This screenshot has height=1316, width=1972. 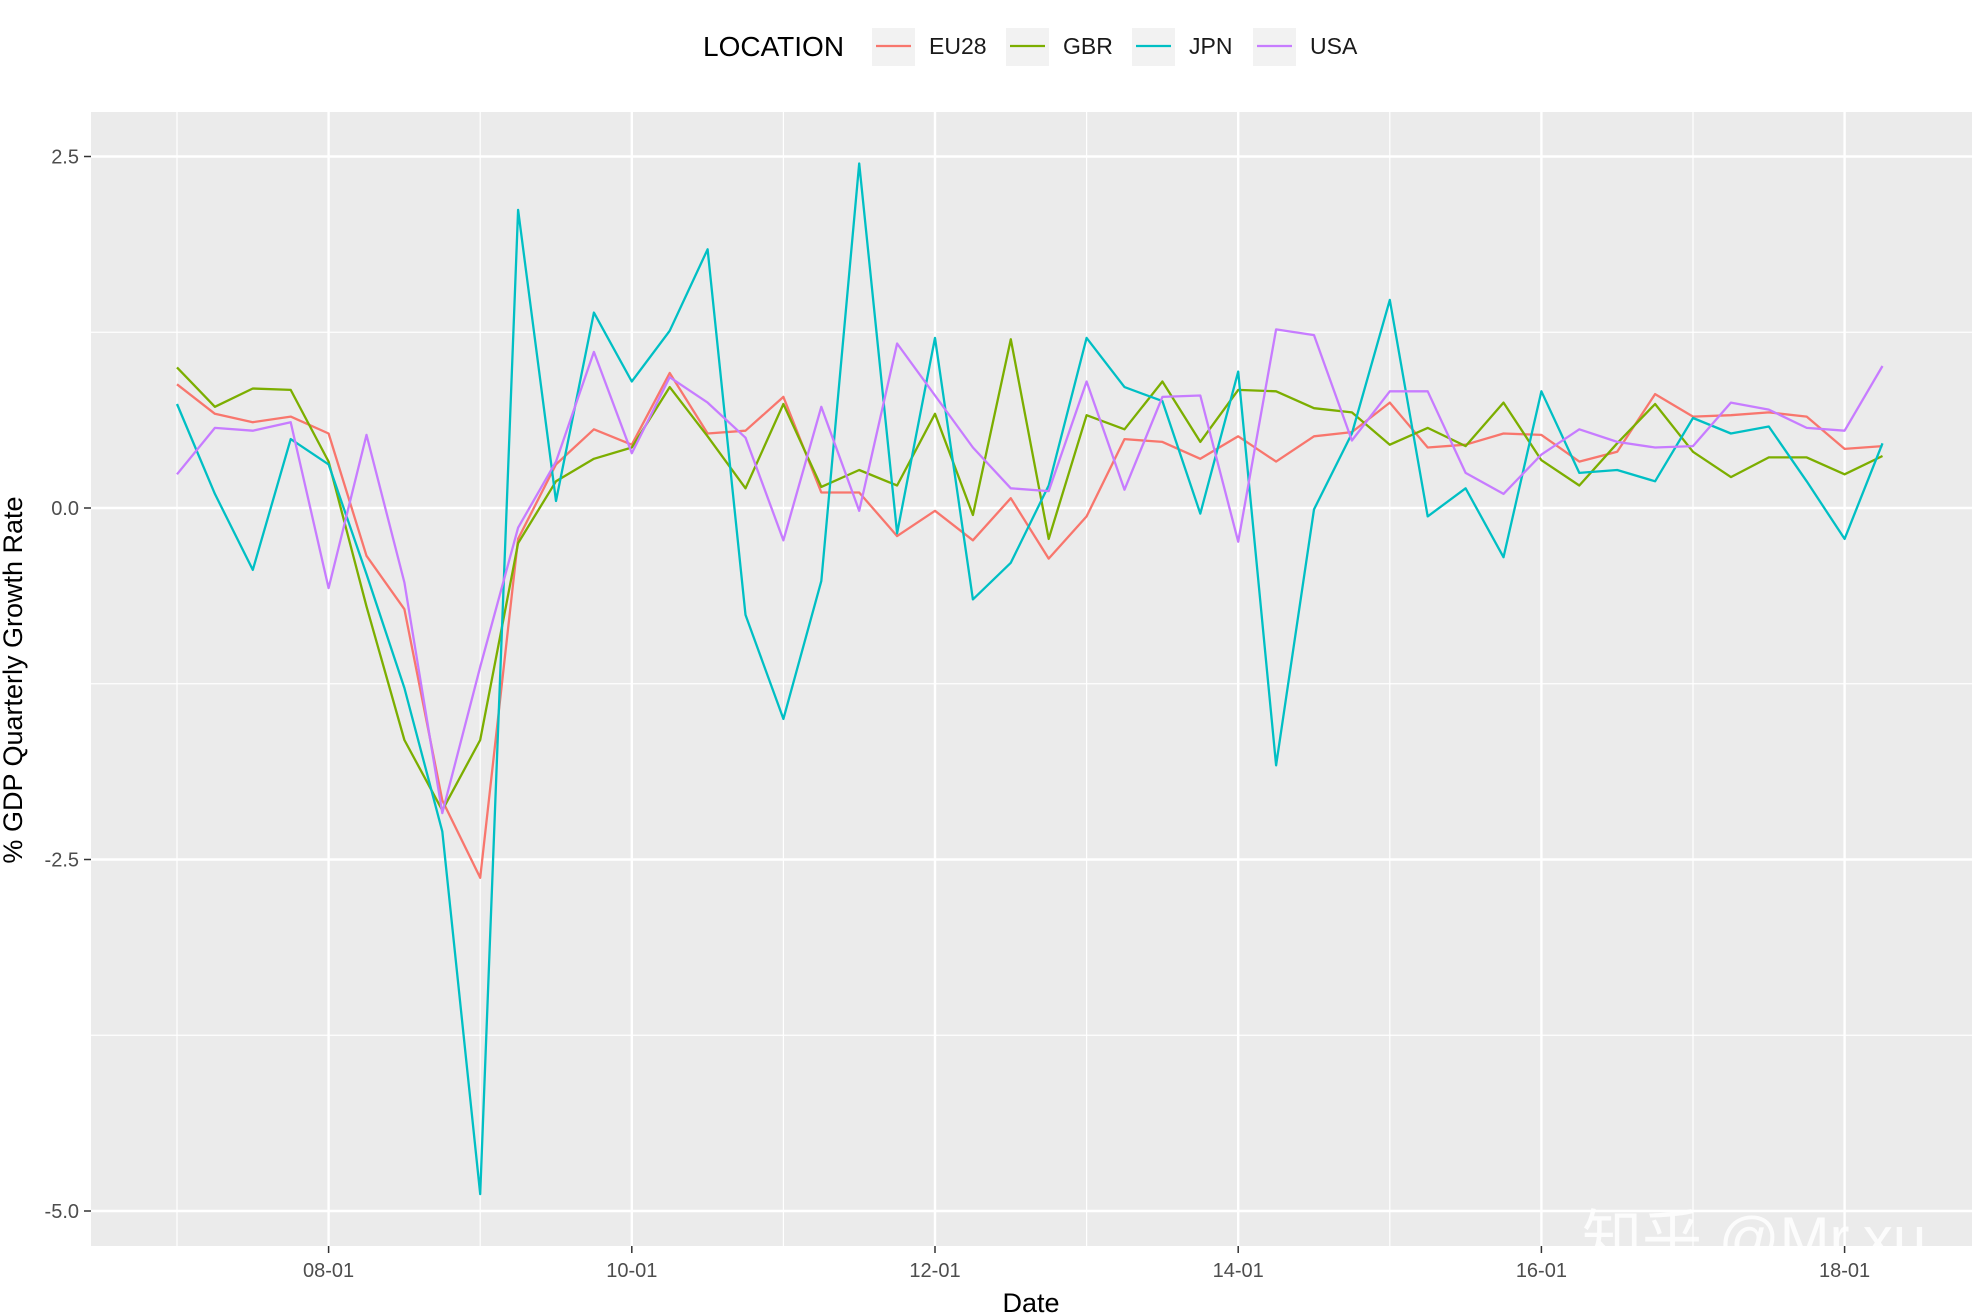 What do you see at coordinates (68, 685) in the screenshot?
I see `y-axis: 2.5 0.0 -2.5 -5.0` at bounding box center [68, 685].